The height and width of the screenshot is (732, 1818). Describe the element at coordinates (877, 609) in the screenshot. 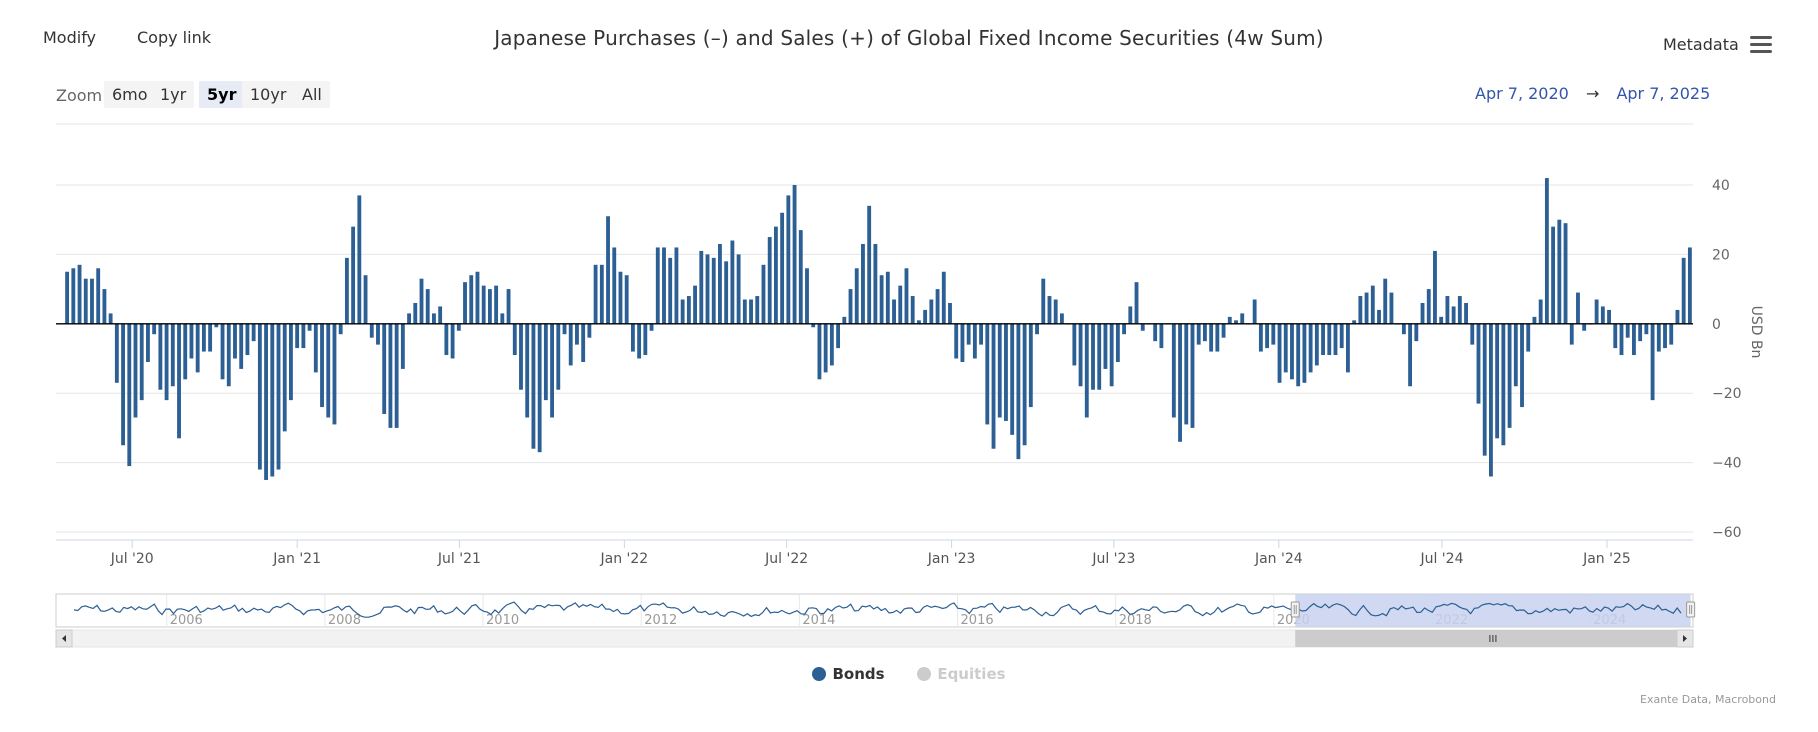

I see `navigator-series-line` at that location.